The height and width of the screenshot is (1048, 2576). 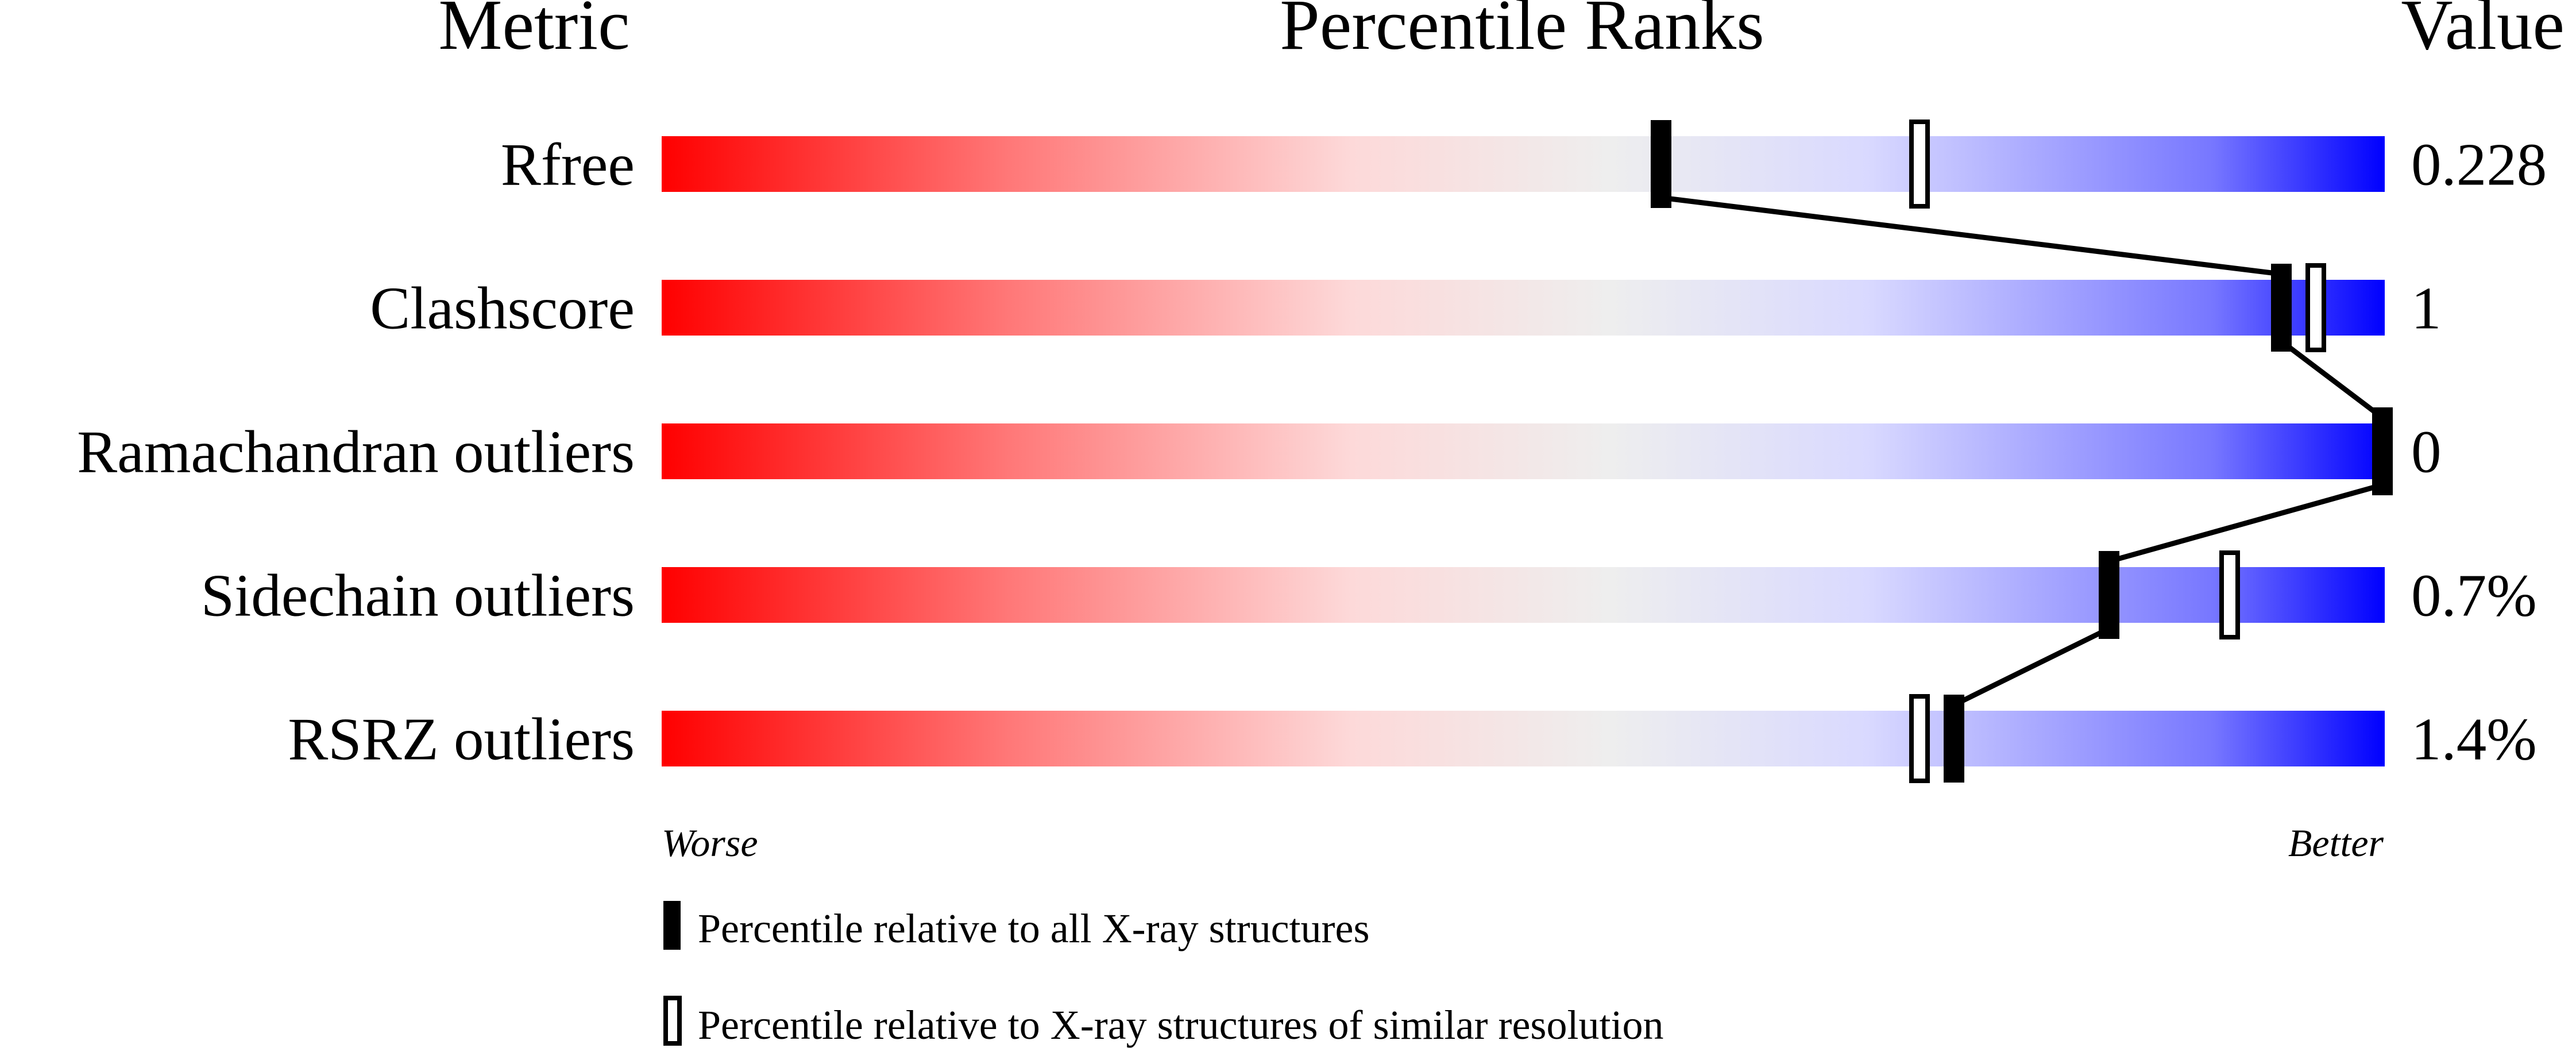 What do you see at coordinates (418, 595) in the screenshot?
I see `metric-label: Sidechain outliers` at bounding box center [418, 595].